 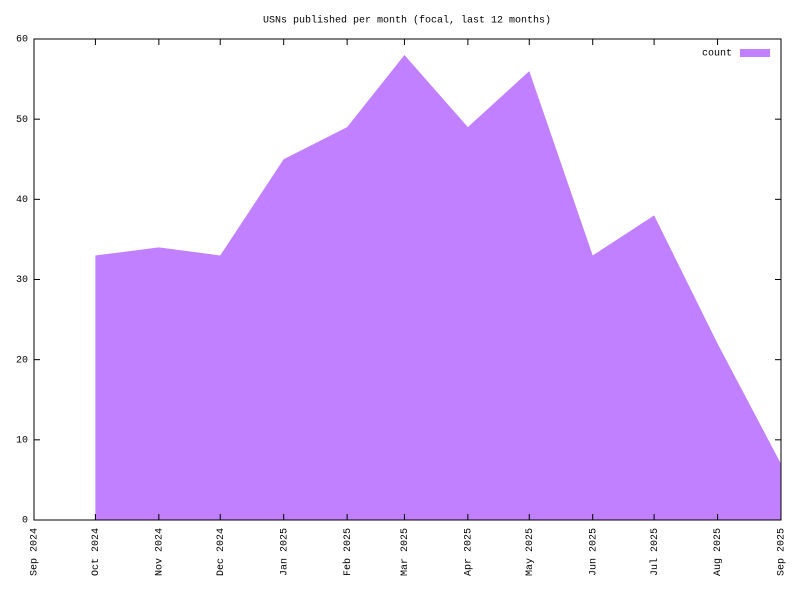 I want to click on x-tick-label: Mar 2025, so click(x=405, y=552).